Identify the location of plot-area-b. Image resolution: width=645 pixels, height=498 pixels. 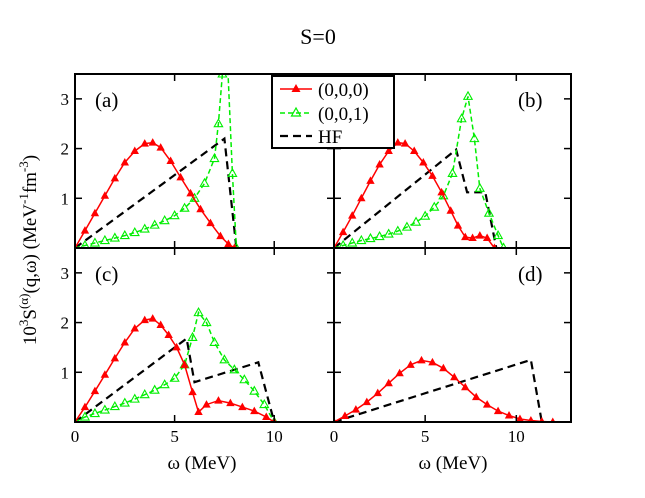
(420, 169).